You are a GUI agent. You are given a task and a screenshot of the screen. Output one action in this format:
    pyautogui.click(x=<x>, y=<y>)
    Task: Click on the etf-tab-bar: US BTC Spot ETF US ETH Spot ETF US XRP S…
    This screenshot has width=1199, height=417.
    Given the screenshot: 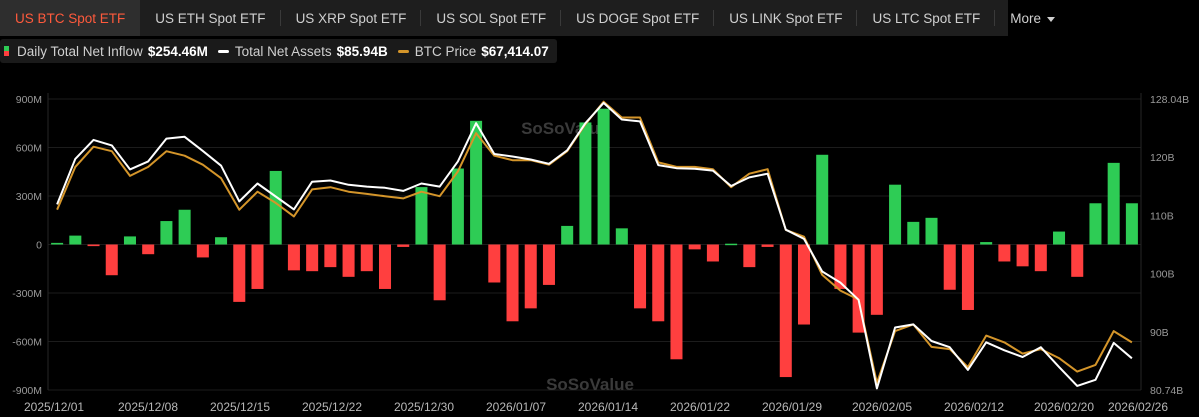 What is the action you would take?
    pyautogui.click(x=528, y=18)
    